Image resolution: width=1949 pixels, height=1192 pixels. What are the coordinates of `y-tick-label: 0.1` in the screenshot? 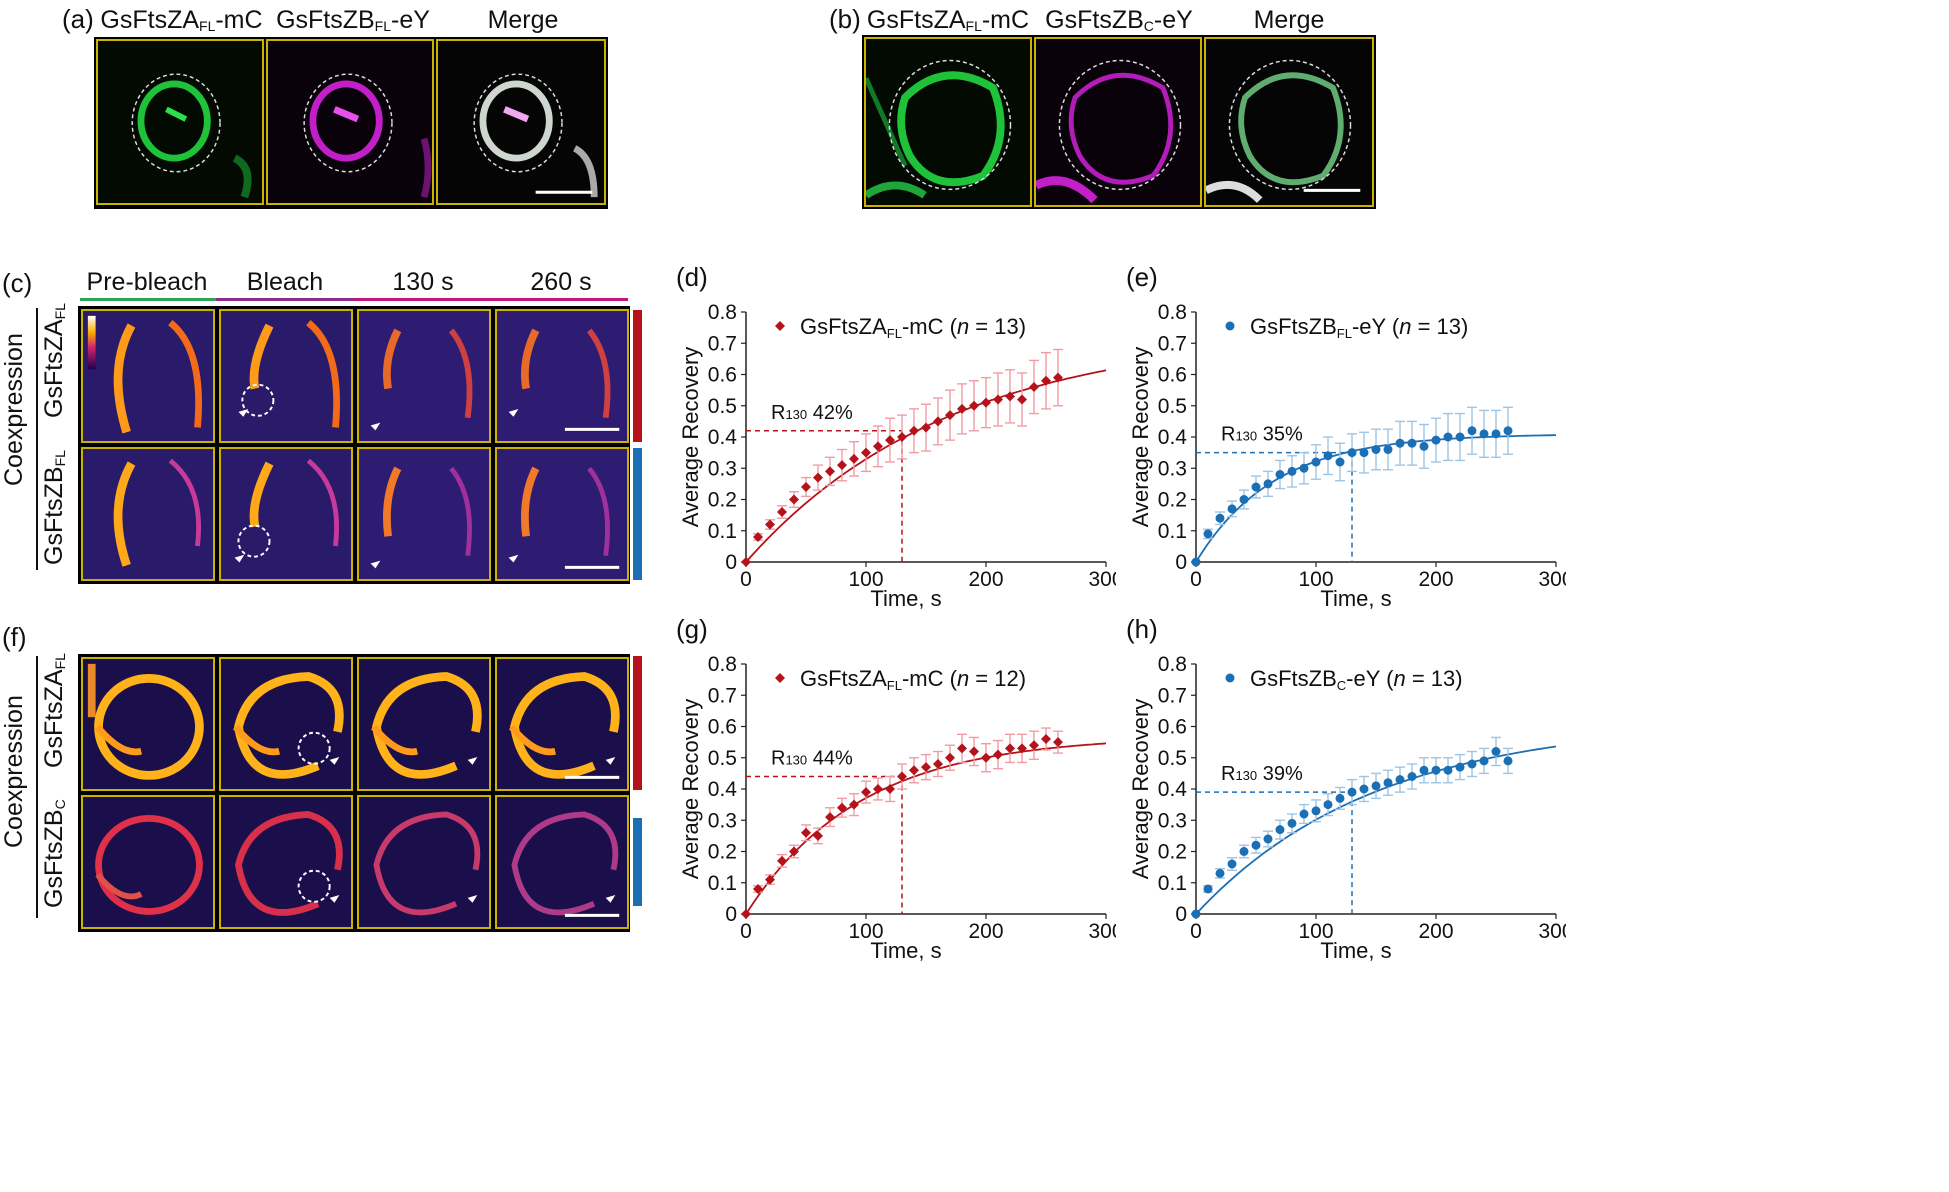 It's located at (722, 531).